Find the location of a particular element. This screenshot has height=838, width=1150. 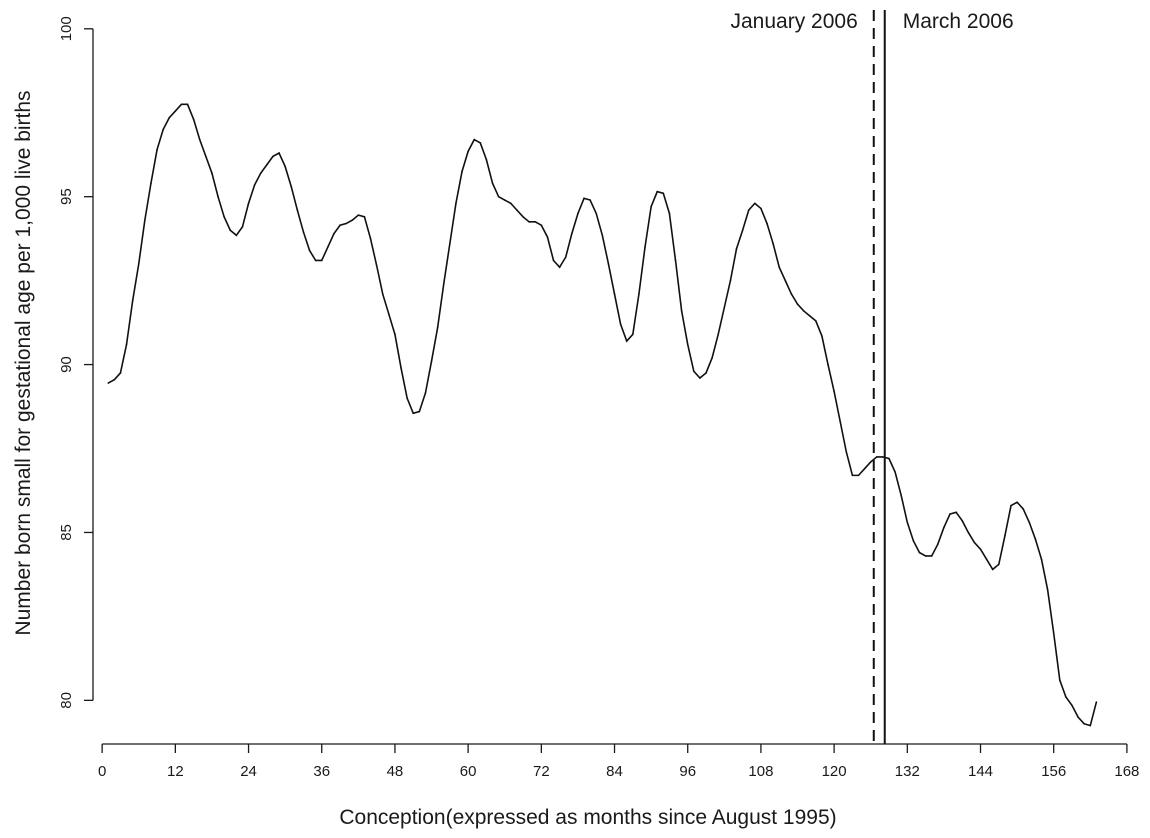

x-tick-label: 12 is located at coordinates (175, 771).